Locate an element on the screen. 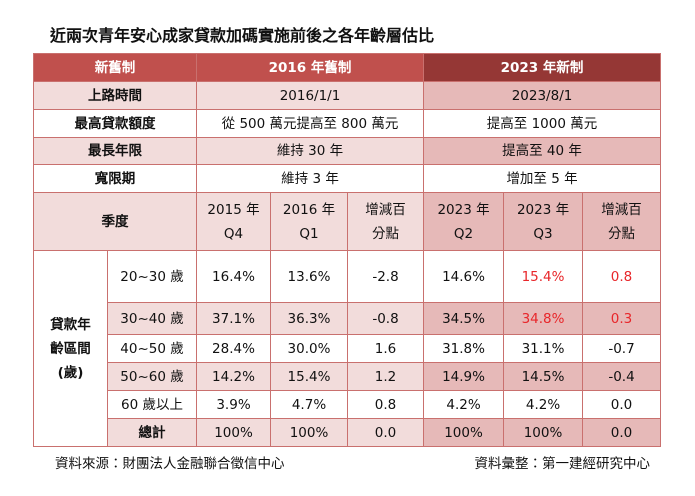 The height and width of the screenshot is (496, 695). data-row: 30~40 歲 37.1% 36.3% -0.8 34.5% 34.8% 0.3 is located at coordinates (348, 318).